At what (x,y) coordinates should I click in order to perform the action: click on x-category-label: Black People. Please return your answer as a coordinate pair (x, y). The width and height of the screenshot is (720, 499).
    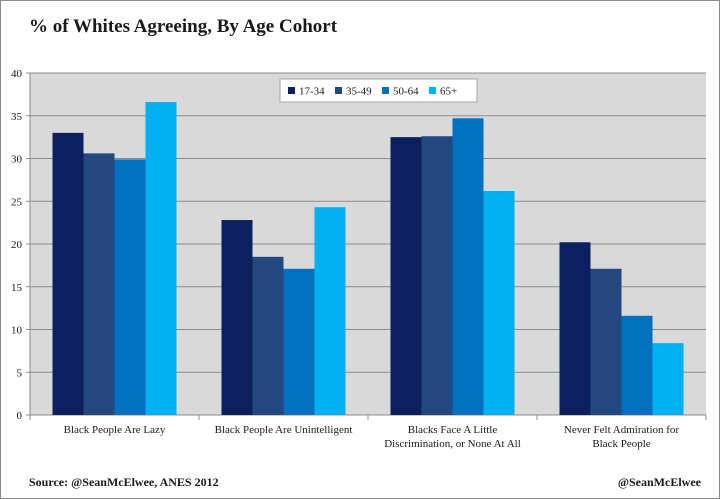
    Looking at the image, I should click on (621, 444).